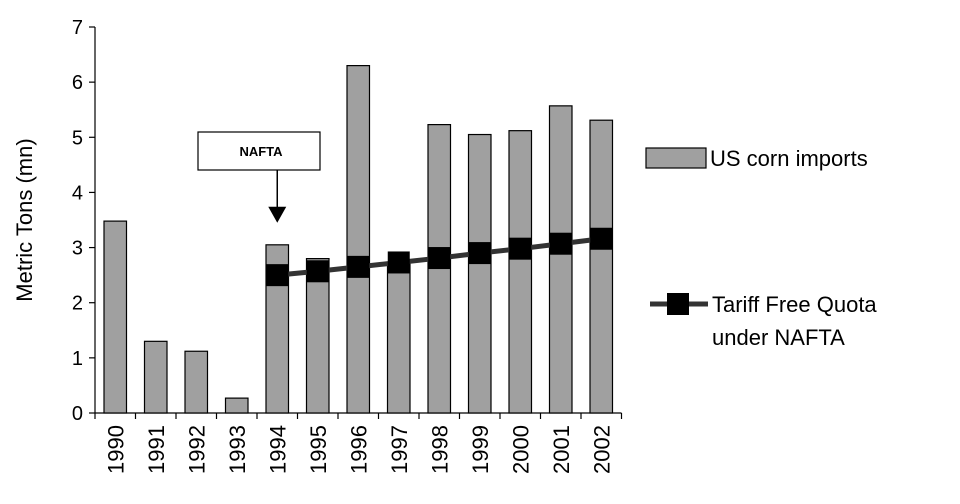 The image size is (960, 504). I want to click on bar-1992, so click(196, 382).